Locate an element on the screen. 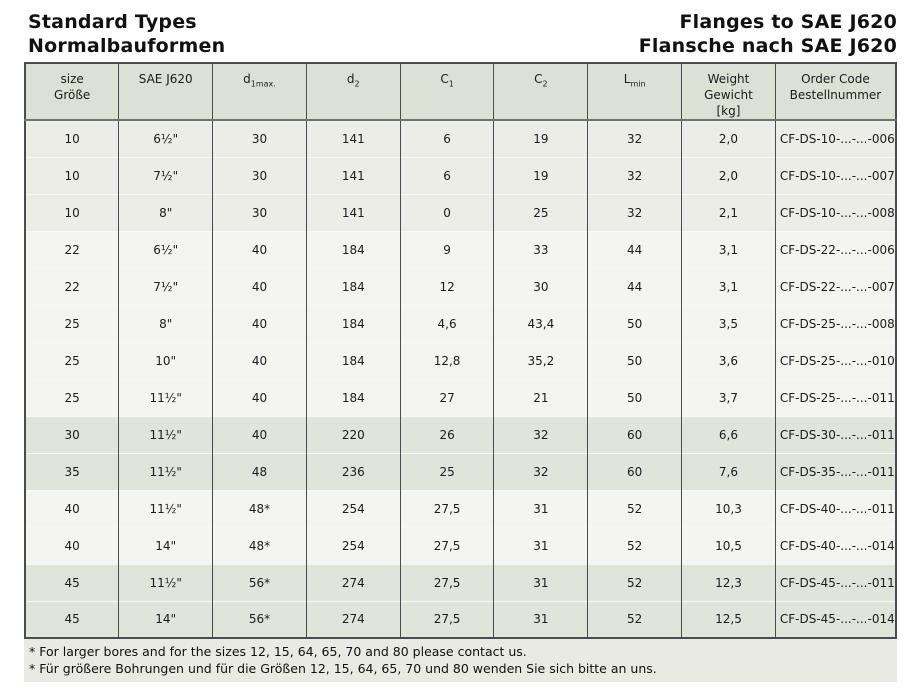 The image size is (922, 692). table-cell: 56* is located at coordinates (259, 619).